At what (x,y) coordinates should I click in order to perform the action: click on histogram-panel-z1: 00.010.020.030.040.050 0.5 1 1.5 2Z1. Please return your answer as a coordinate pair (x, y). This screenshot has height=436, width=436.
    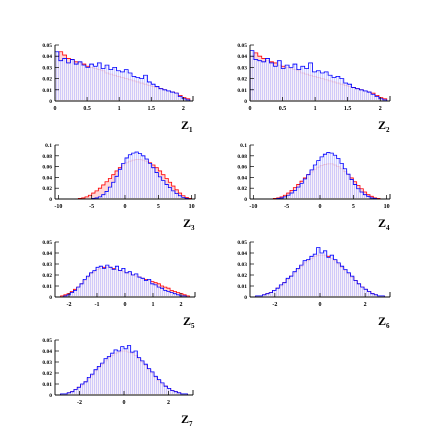
    Looking at the image, I should click on (118, 88).